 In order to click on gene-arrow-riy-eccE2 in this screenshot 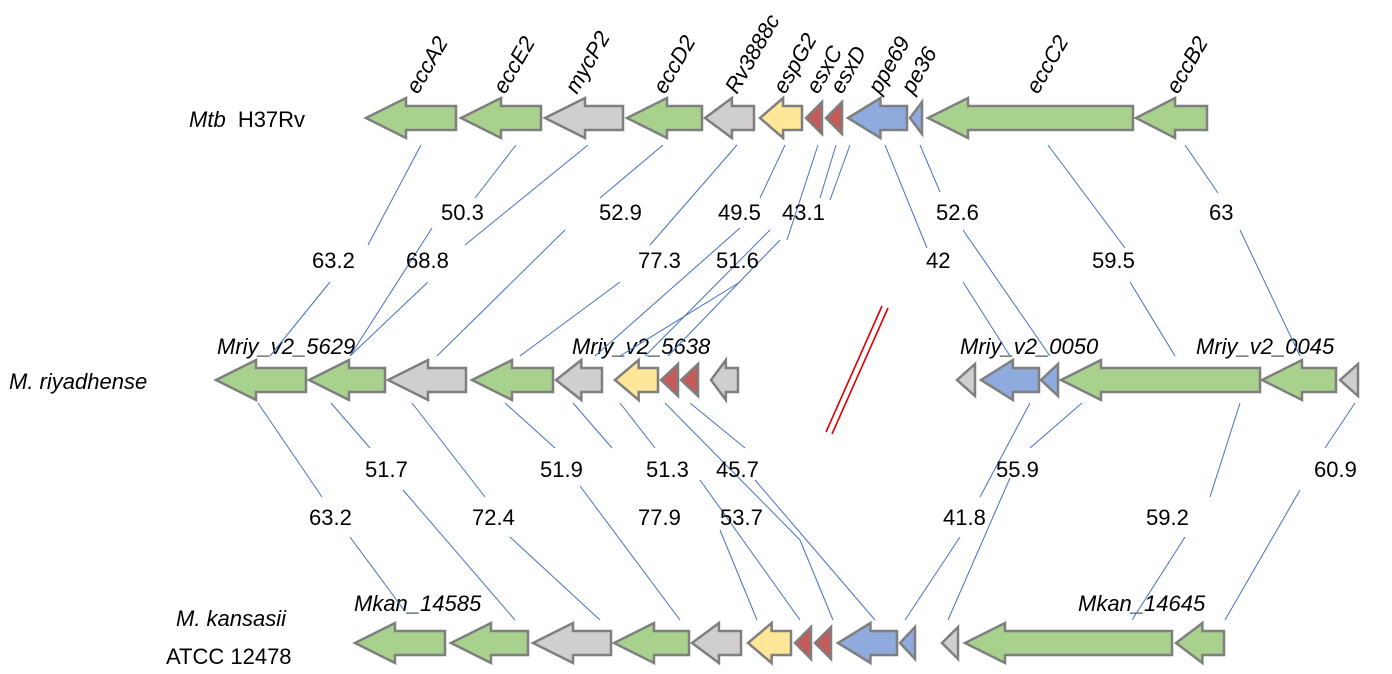, I will do `click(346, 380)`.